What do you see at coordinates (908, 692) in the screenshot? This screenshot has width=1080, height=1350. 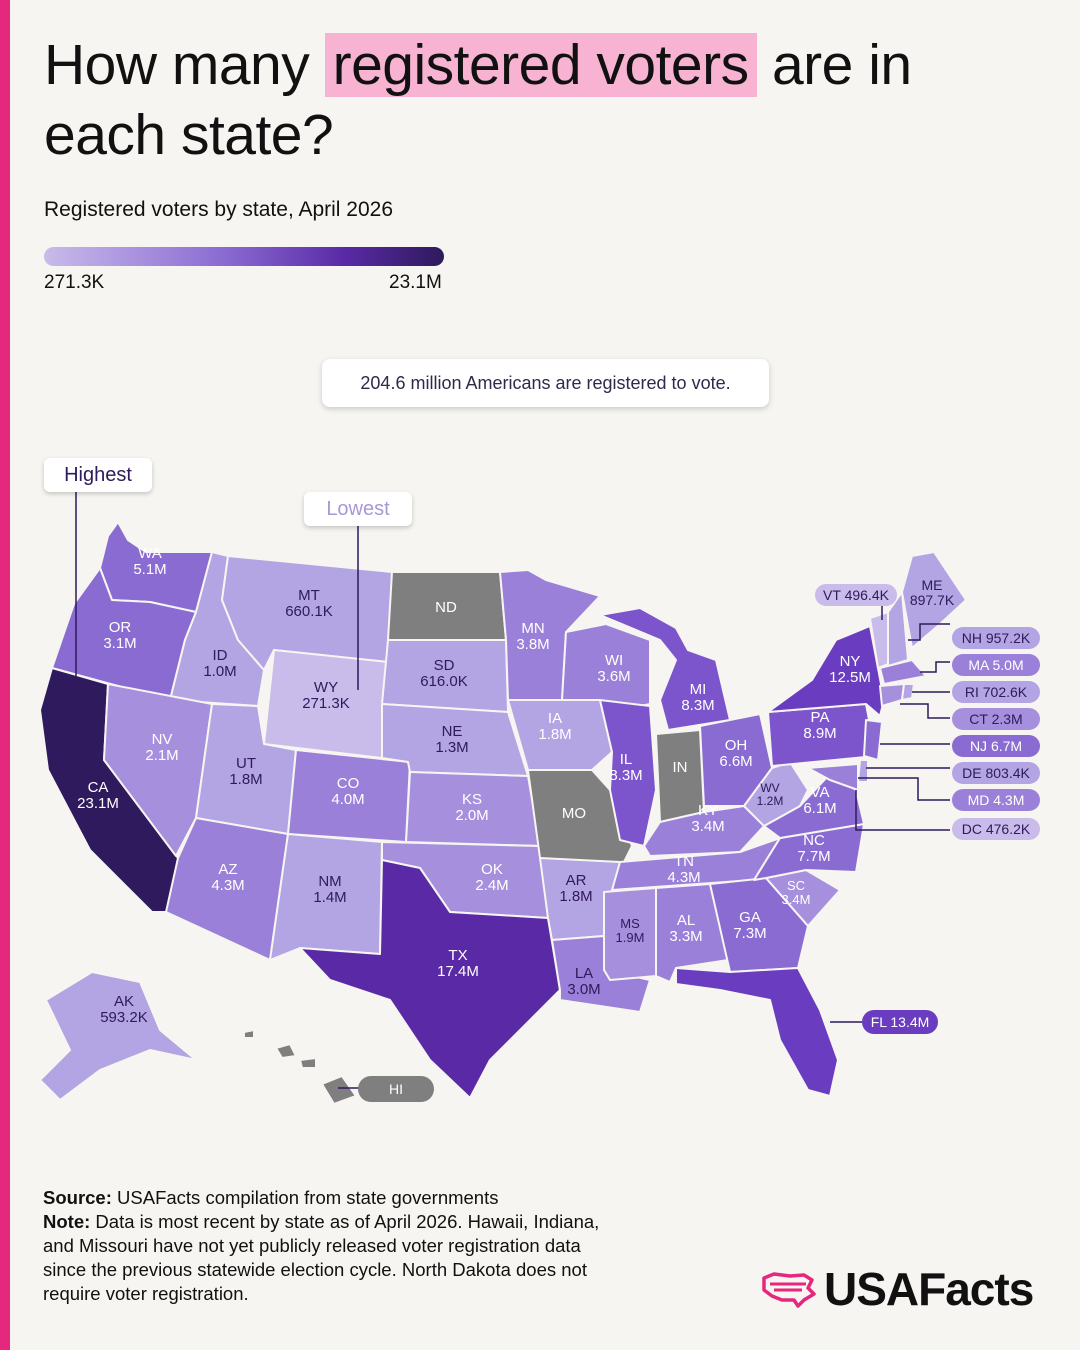 I see `state-RI` at bounding box center [908, 692].